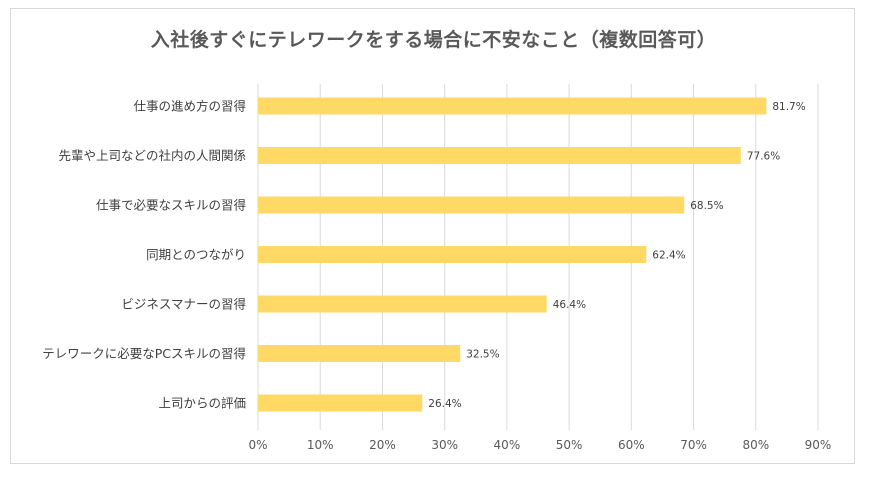 The height and width of the screenshot is (478, 870). I want to click on x-tick-label: 50%, so click(569, 445).